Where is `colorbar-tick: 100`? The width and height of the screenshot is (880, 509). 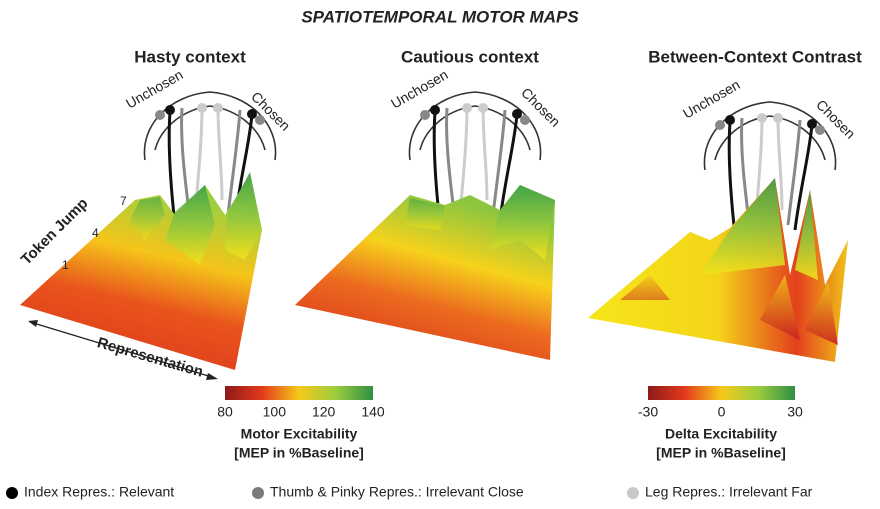 colorbar-tick: 100 is located at coordinates (275, 412).